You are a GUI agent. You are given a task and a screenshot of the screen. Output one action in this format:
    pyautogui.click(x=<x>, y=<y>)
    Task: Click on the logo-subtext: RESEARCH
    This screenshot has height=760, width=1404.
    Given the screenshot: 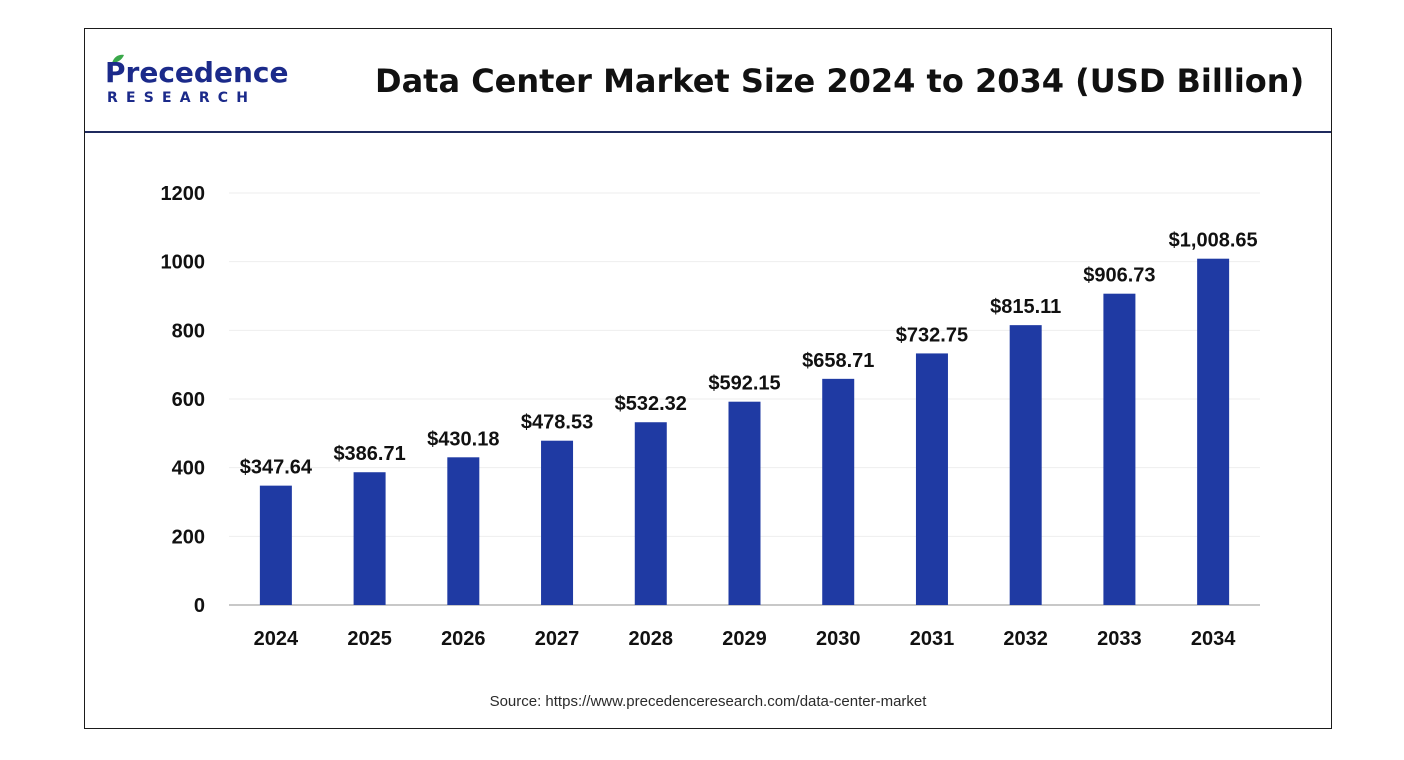 What is the action you would take?
    pyautogui.click(x=182, y=98)
    